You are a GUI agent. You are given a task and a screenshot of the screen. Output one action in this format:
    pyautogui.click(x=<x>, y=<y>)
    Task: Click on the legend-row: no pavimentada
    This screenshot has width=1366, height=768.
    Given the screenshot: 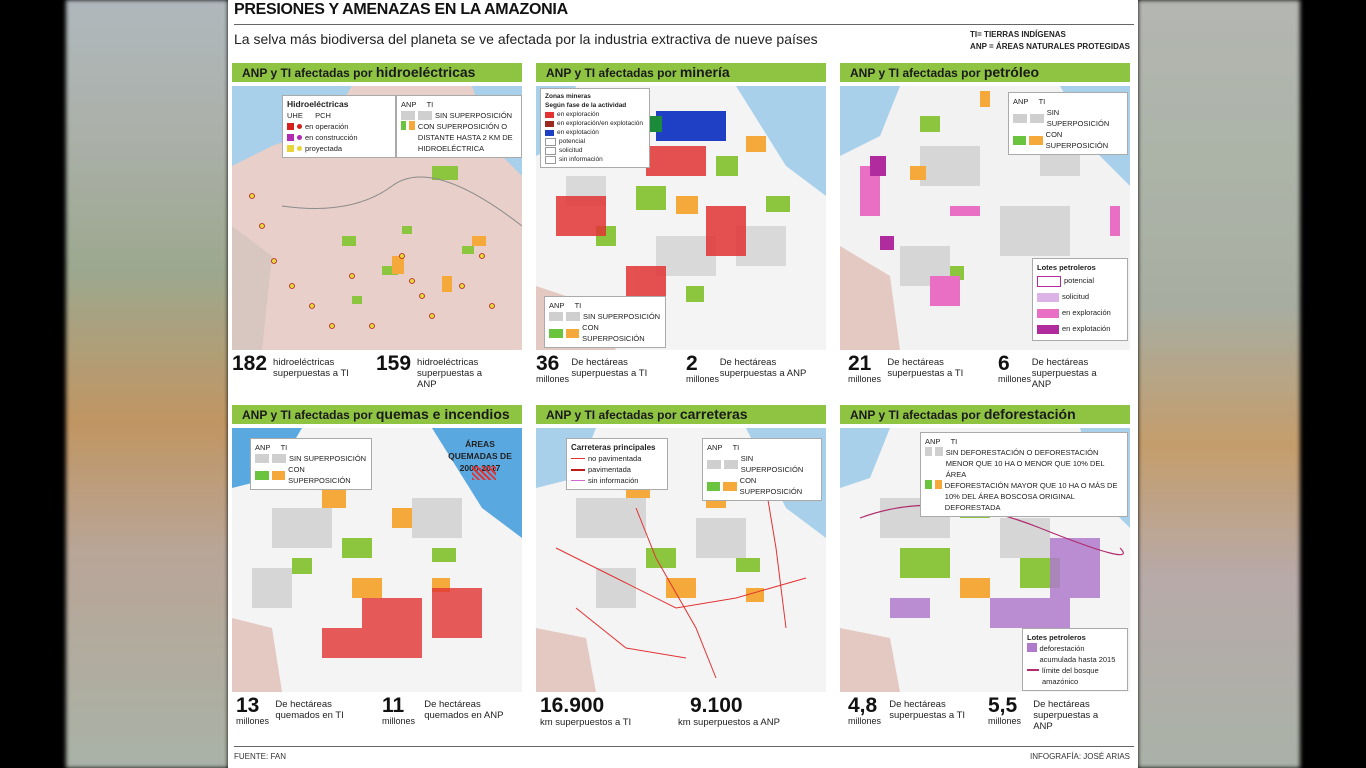 What is the action you would take?
    pyautogui.click(x=617, y=458)
    